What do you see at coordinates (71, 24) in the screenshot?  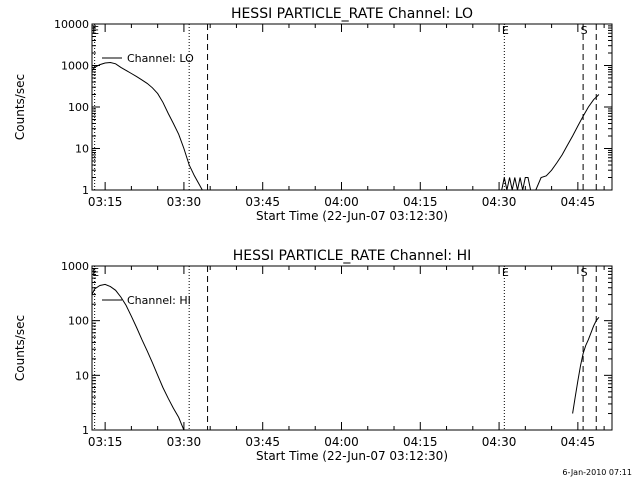 I see `y-tick-label: 10000` at bounding box center [71, 24].